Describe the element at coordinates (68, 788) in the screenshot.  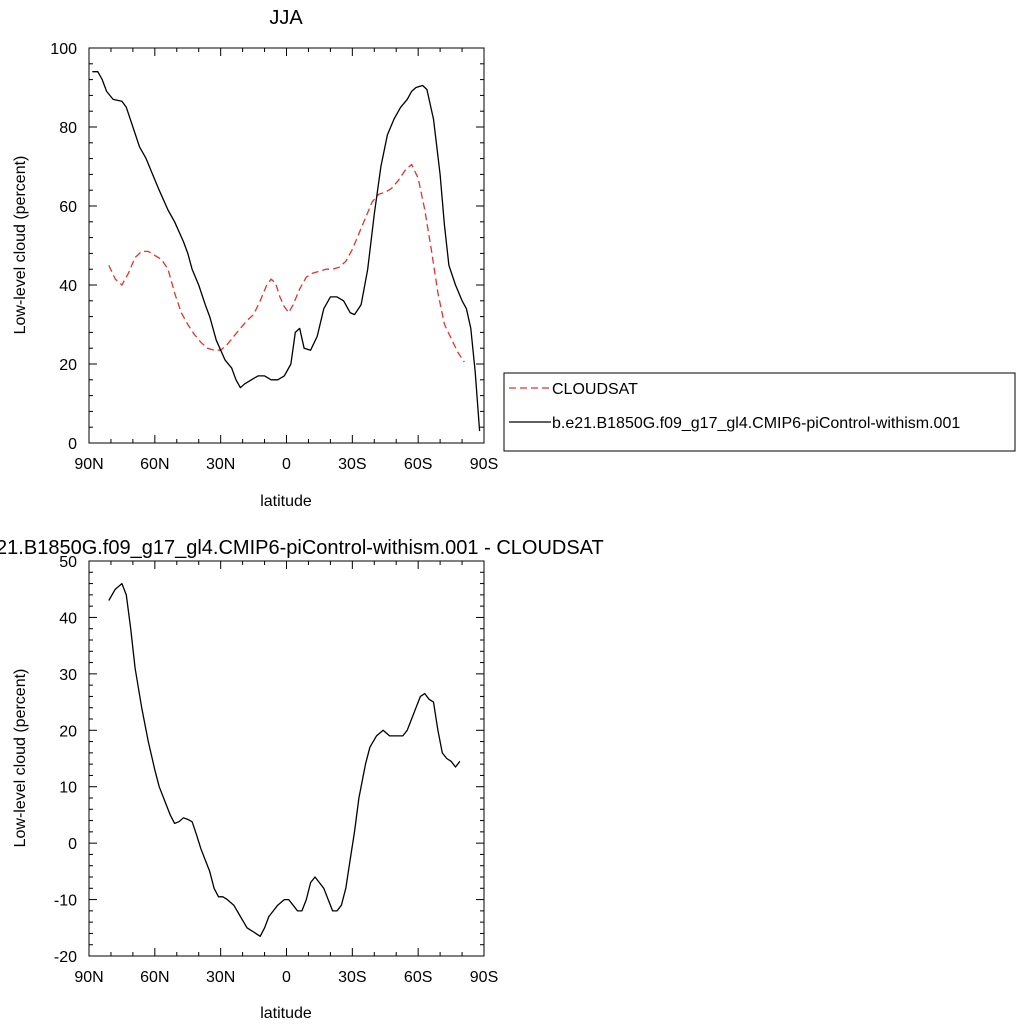
I see `bottom-y-tick-label: 10` at that location.